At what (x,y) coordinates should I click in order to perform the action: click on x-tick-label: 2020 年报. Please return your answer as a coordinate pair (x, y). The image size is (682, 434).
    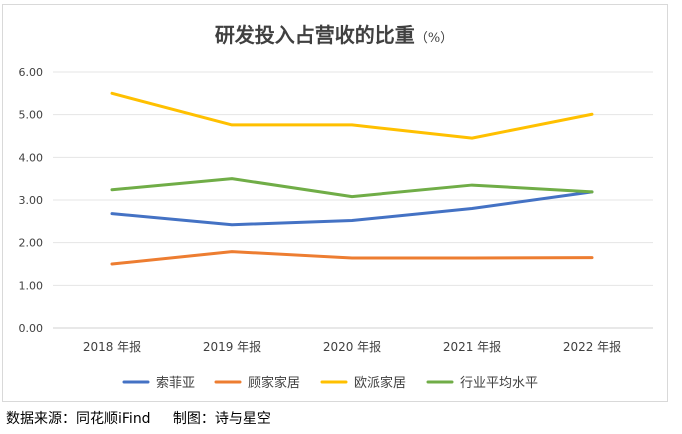
    Looking at the image, I should click on (352, 346).